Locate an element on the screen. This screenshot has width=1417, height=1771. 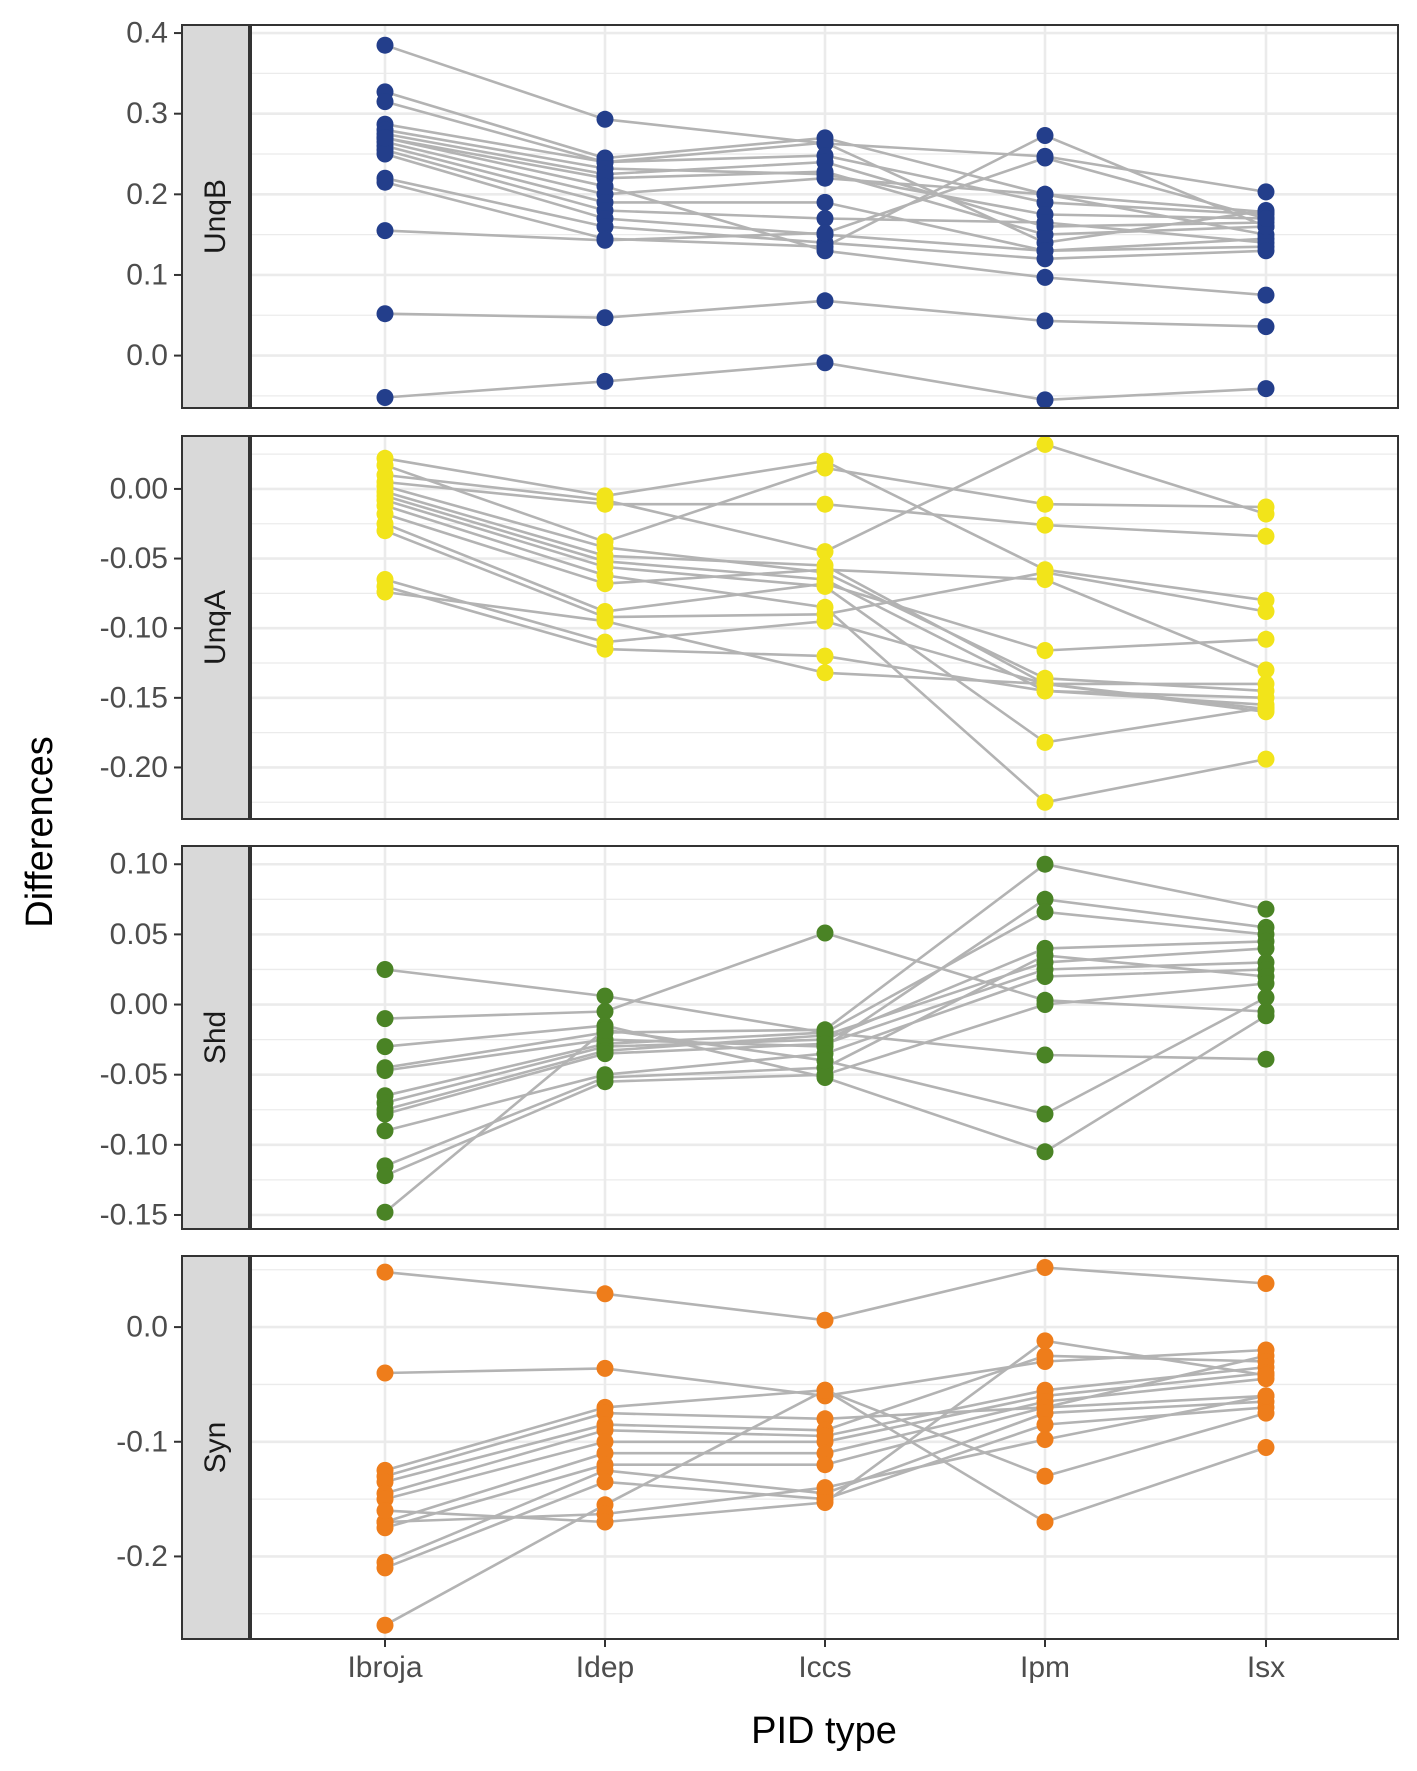
x-axis-title: PID type is located at coordinates (824, 1731).